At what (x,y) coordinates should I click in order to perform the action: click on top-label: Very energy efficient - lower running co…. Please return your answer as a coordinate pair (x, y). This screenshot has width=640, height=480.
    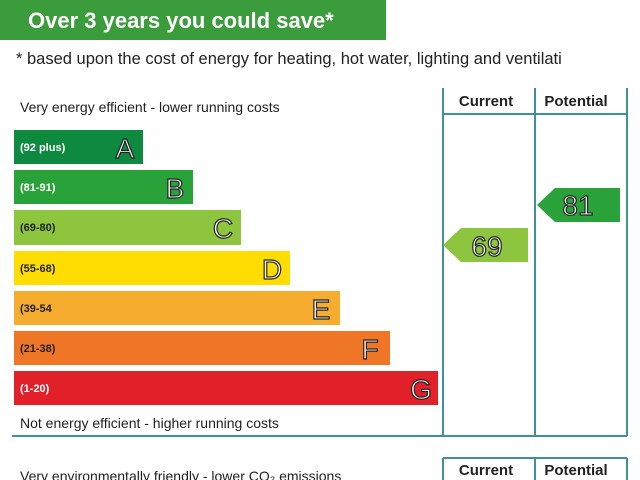
    Looking at the image, I should click on (150, 107).